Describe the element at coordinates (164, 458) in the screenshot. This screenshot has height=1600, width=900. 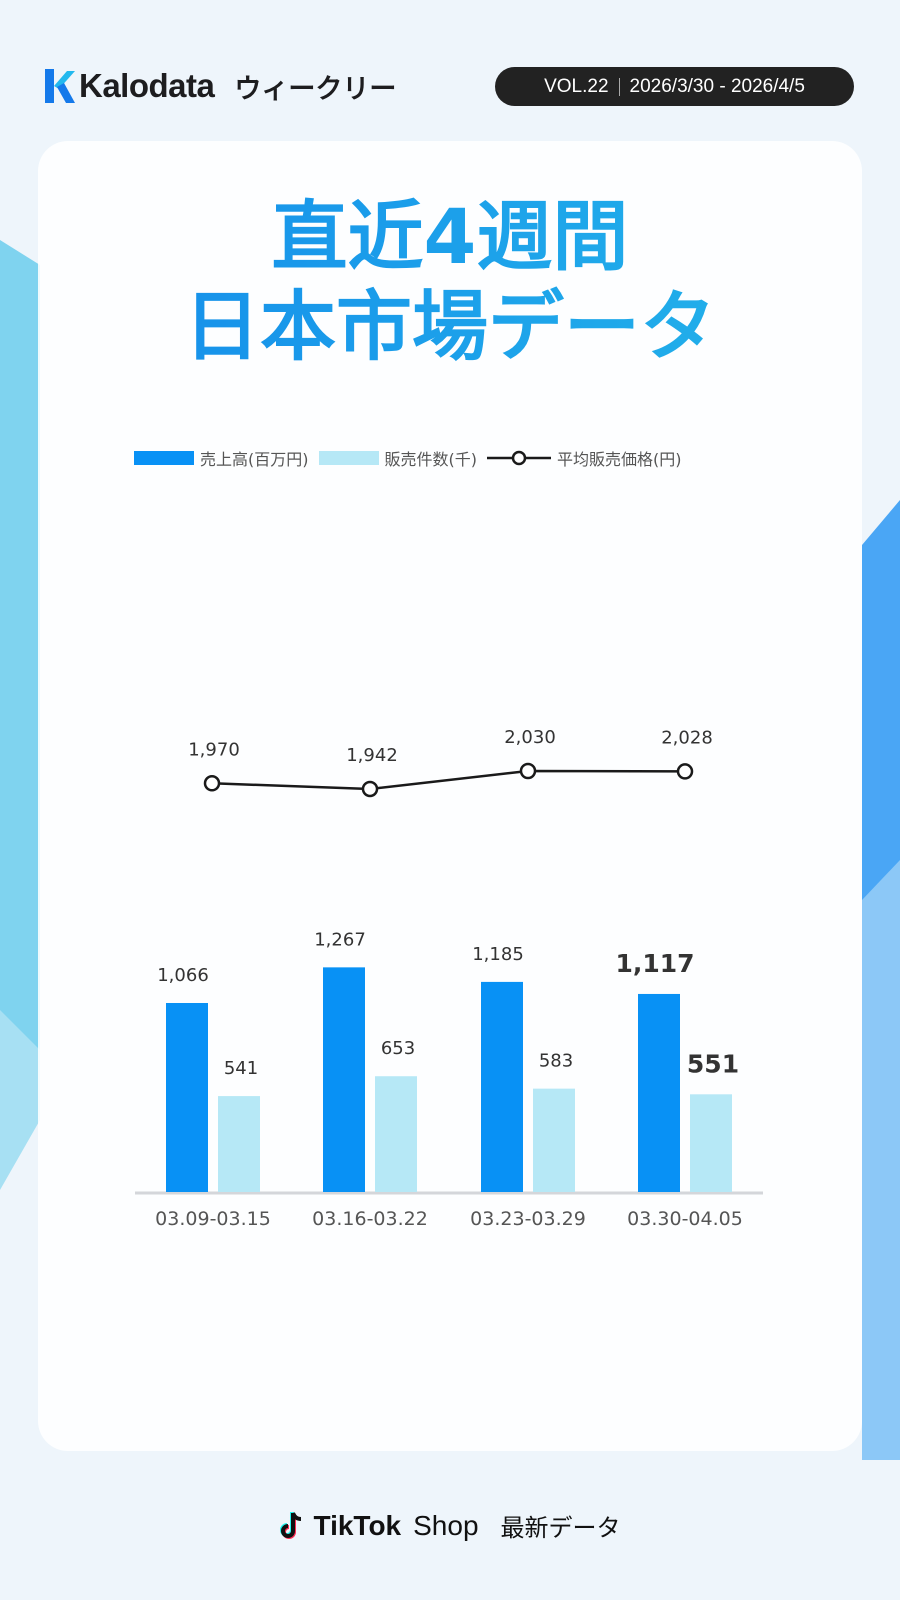
I see `legend-swatch-sales` at that location.